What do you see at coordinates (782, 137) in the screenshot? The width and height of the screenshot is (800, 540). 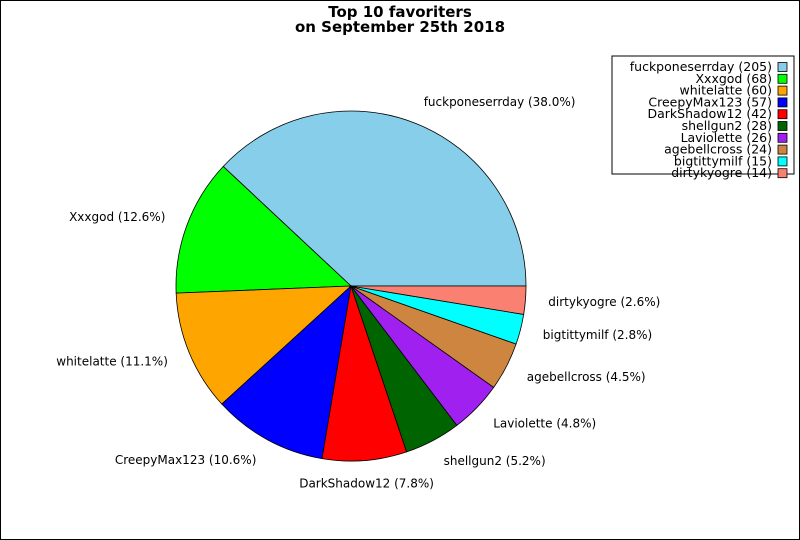 I see `legend-swatch-laviolette` at bounding box center [782, 137].